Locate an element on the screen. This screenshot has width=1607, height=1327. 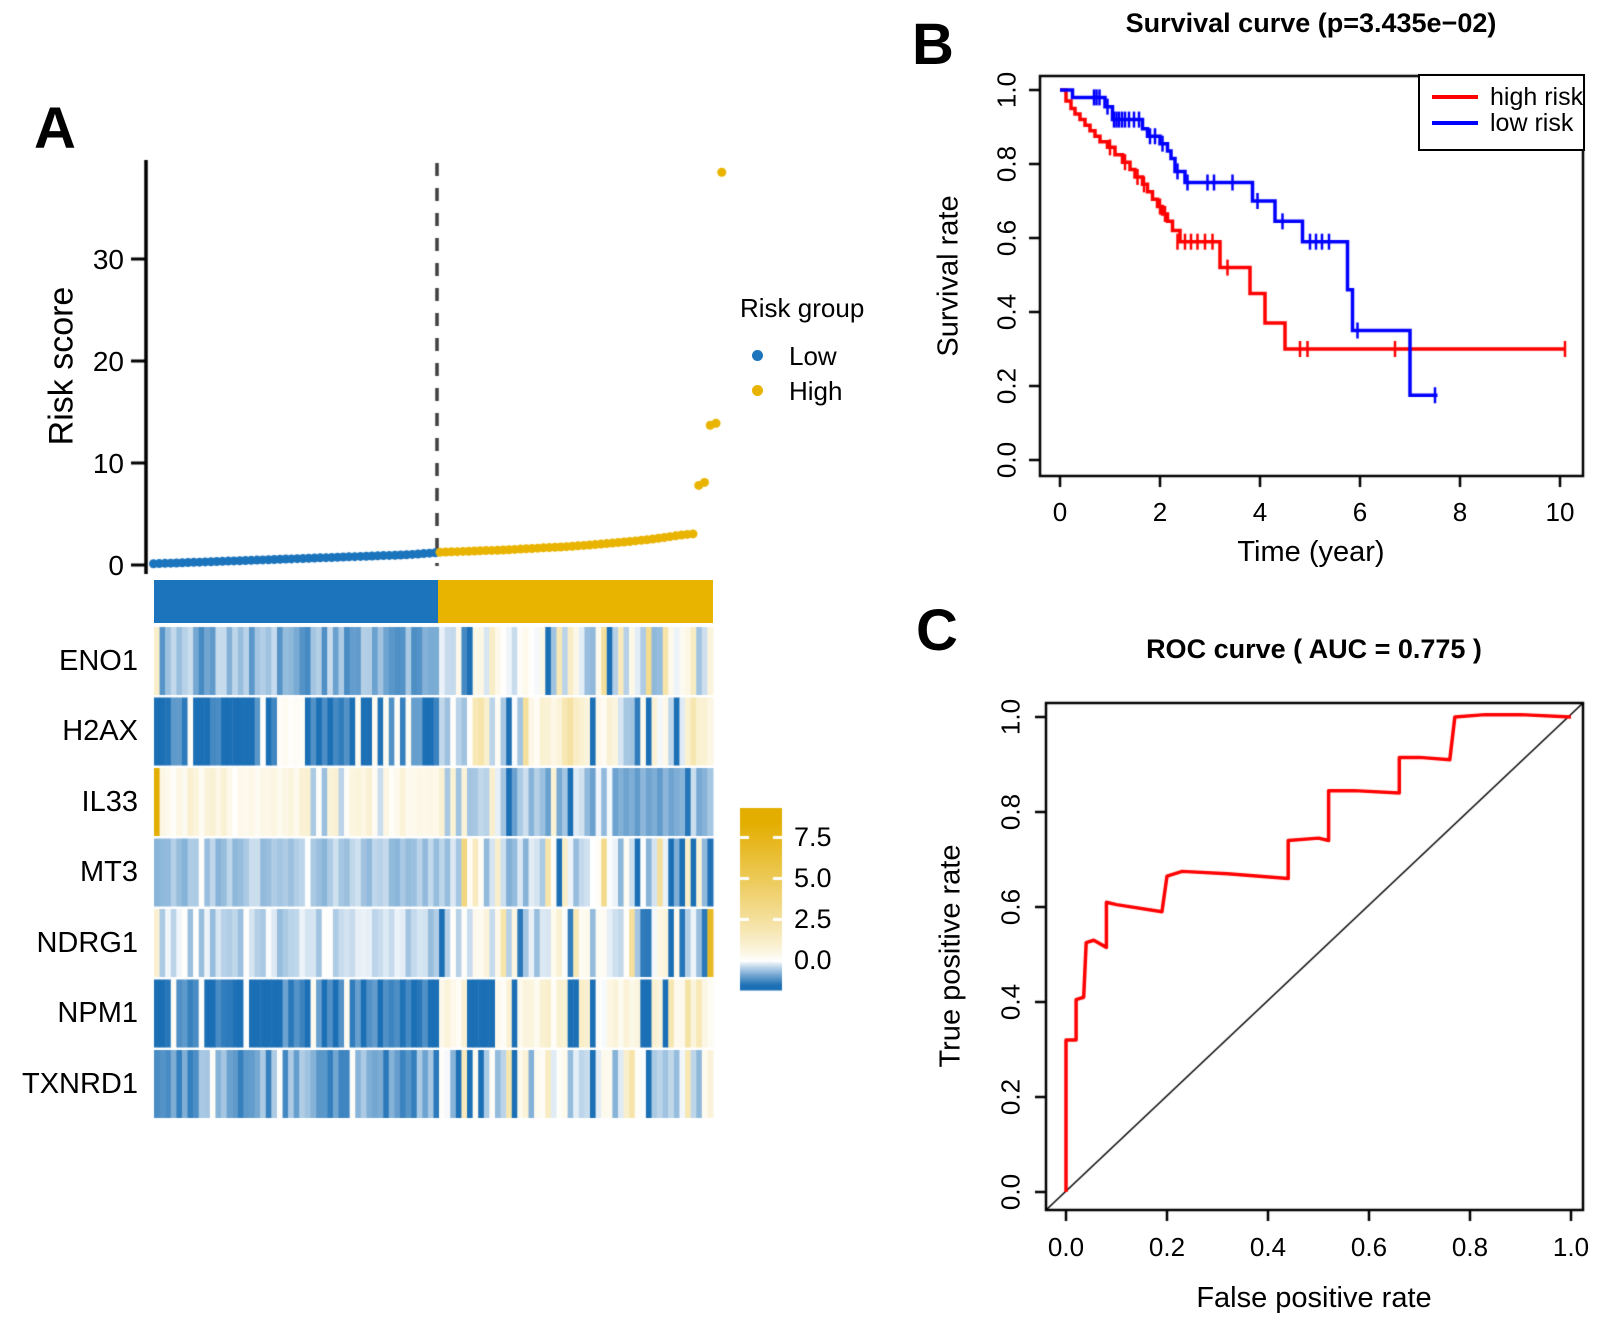
risk-group-bar-high is located at coordinates (575, 601).